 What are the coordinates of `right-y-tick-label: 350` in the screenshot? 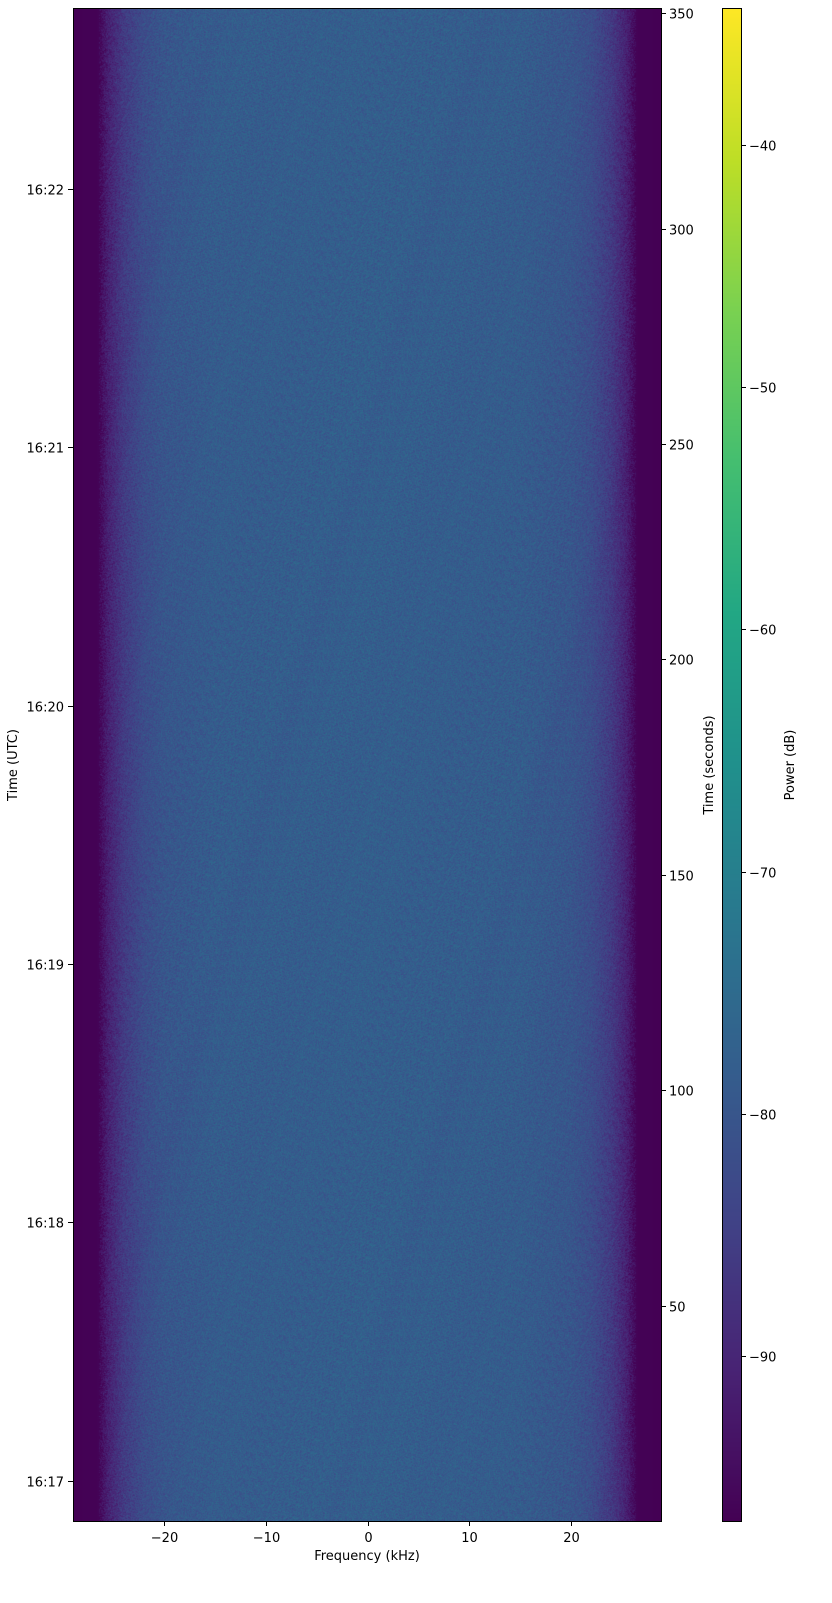 It's located at (681, 15).